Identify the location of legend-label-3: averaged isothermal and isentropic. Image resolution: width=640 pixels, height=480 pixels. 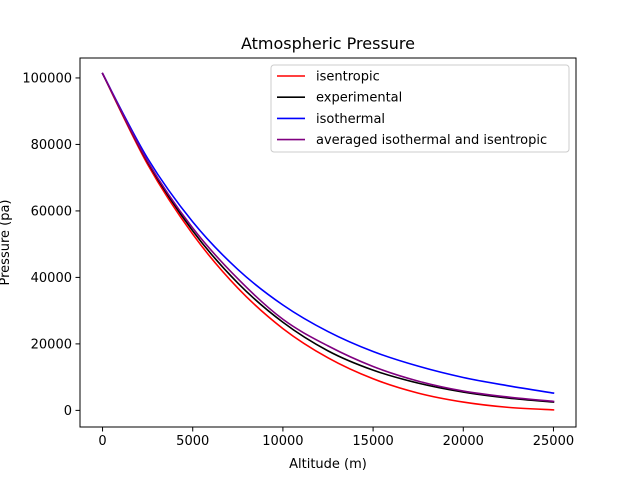
(431, 140).